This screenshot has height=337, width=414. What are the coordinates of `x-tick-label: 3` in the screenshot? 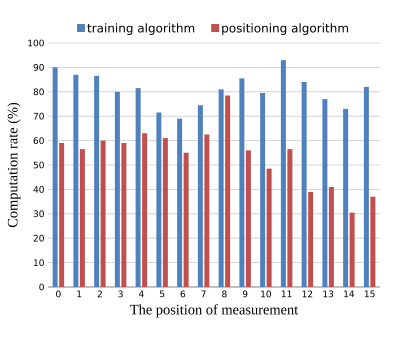 It's located at (120, 294).